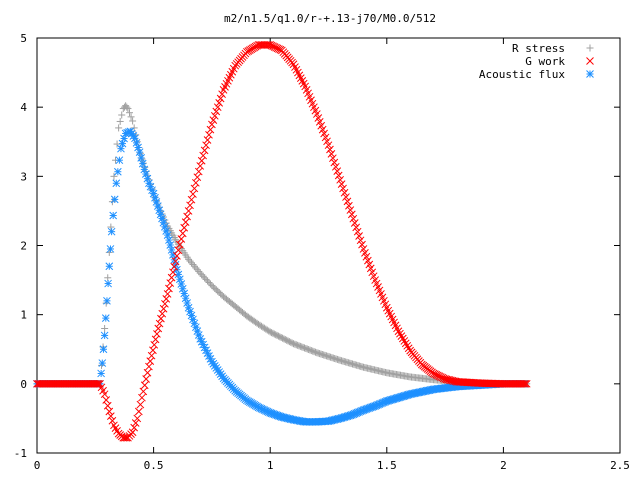 This screenshot has height=480, width=640. What do you see at coordinates (522, 74) in the screenshot?
I see `legend-label: Acoustic flux` at bounding box center [522, 74].